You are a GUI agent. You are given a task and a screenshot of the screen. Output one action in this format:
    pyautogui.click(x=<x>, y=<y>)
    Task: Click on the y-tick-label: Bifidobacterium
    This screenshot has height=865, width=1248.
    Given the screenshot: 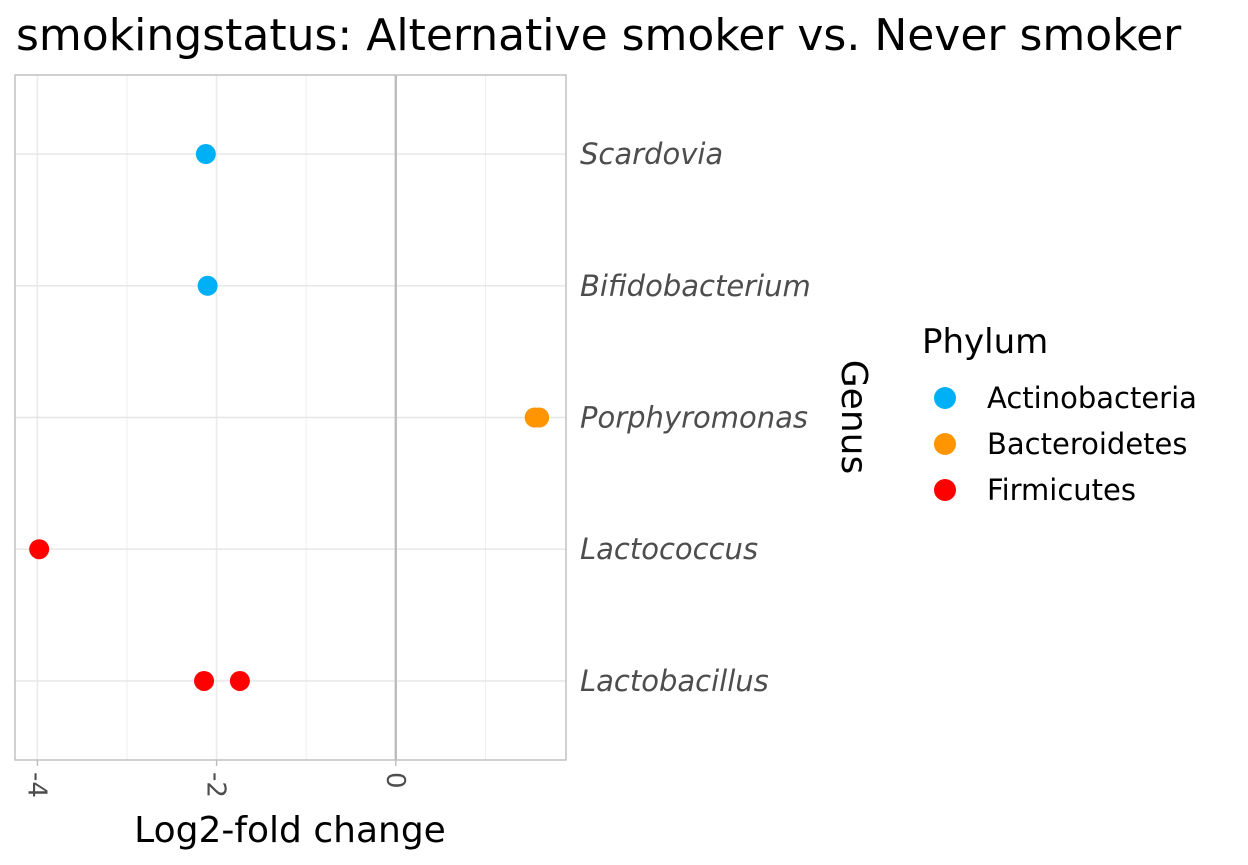 What is the action you would take?
    pyautogui.click(x=695, y=286)
    